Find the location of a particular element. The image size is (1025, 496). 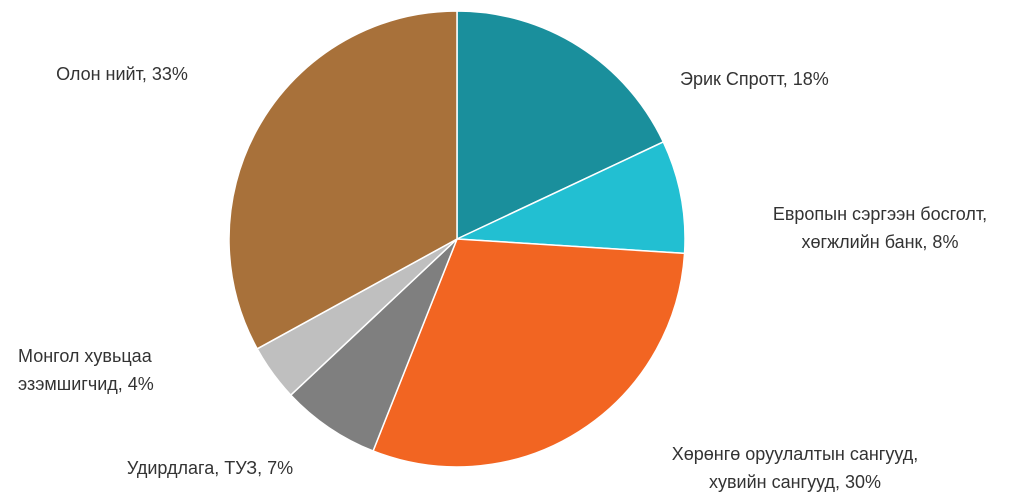

slice-label: Европын сэргээн босголт, is located at coordinates (880, 214).